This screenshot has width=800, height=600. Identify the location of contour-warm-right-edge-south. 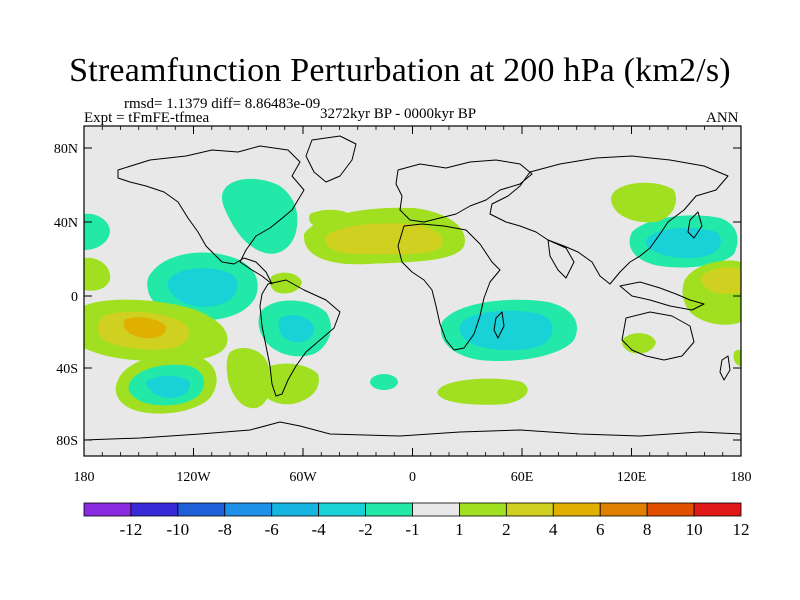
(737, 357).